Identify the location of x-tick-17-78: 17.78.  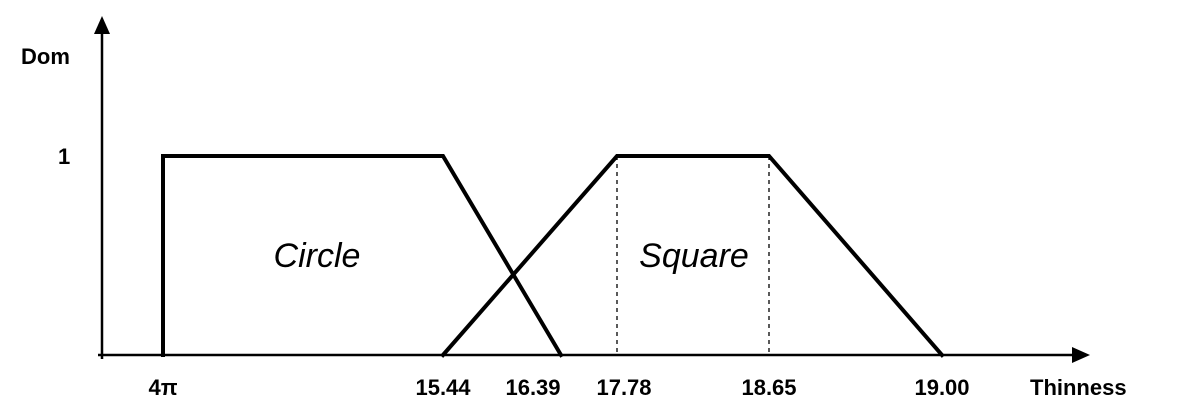
(623, 387).